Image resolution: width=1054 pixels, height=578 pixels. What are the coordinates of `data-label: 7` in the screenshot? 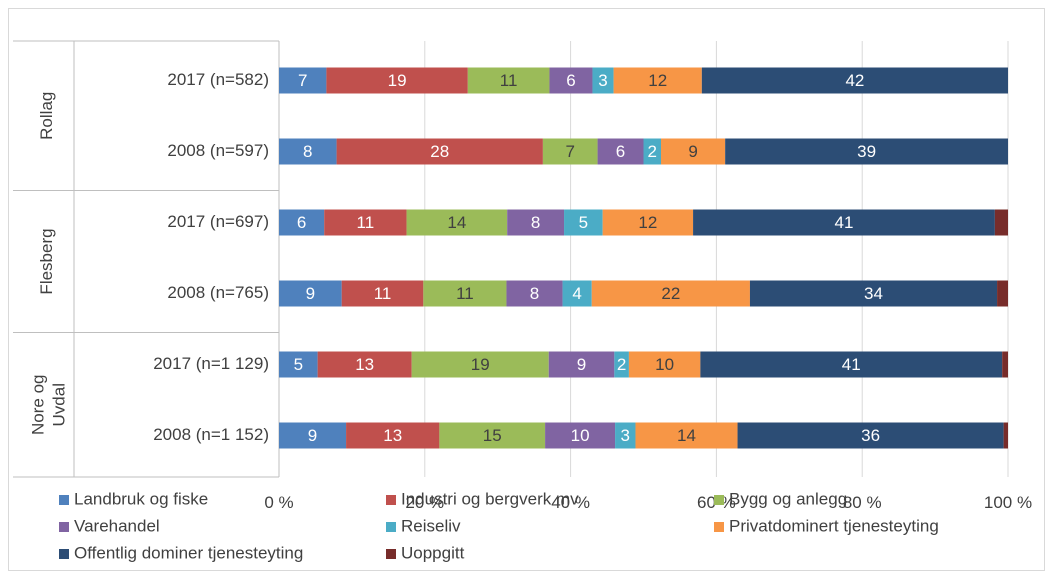 It's located at (570, 151).